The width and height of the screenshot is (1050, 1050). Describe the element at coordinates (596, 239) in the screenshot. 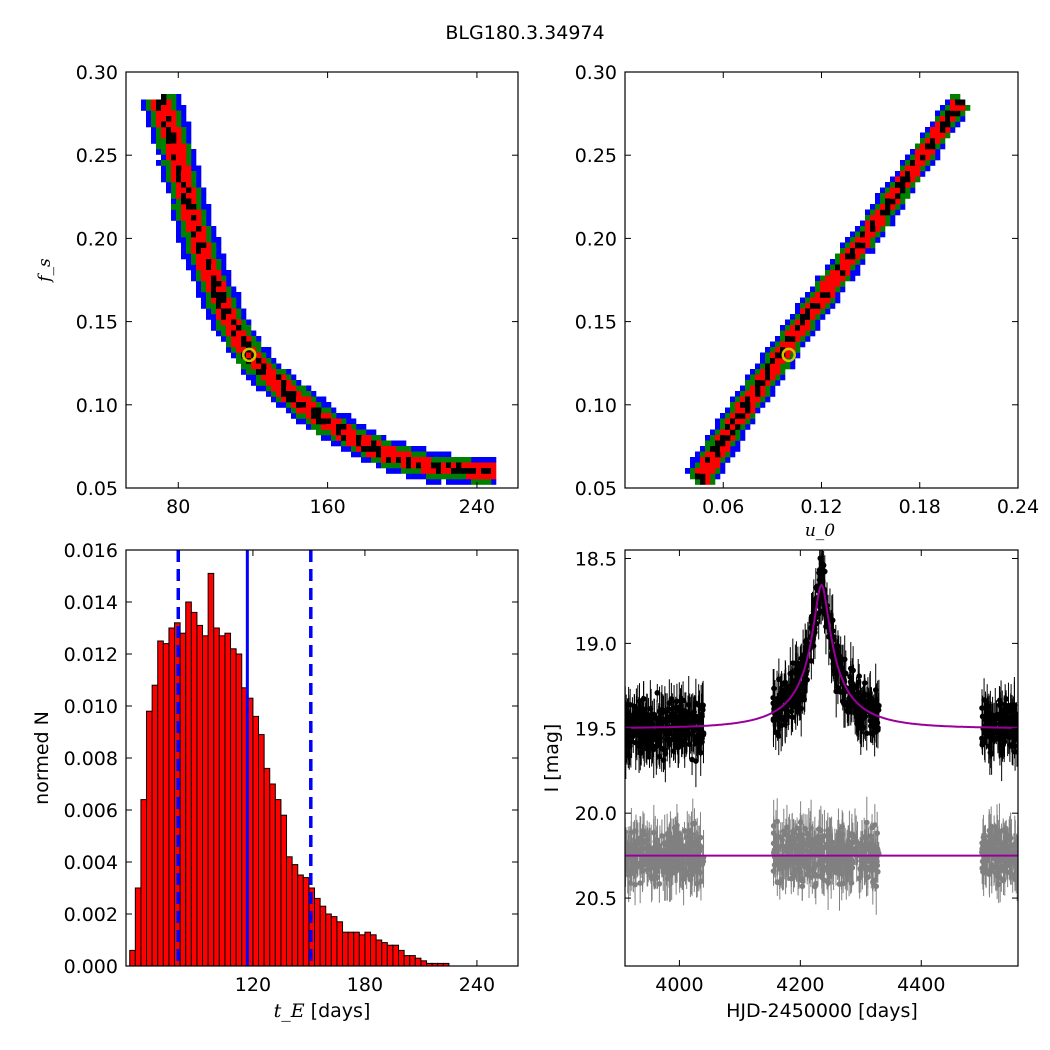

I see `y-tick-label: 0.20` at that location.